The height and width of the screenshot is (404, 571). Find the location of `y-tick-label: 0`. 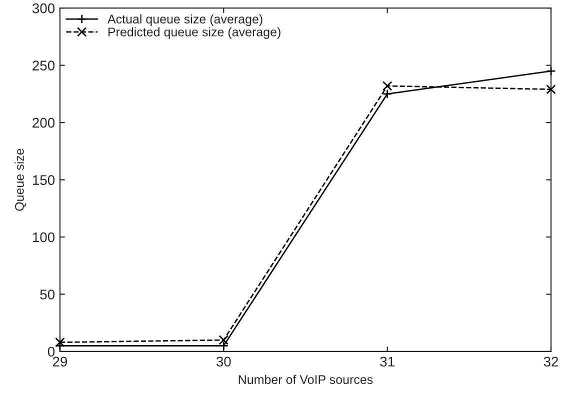

y-tick-label: 0 is located at coordinates (51, 351).